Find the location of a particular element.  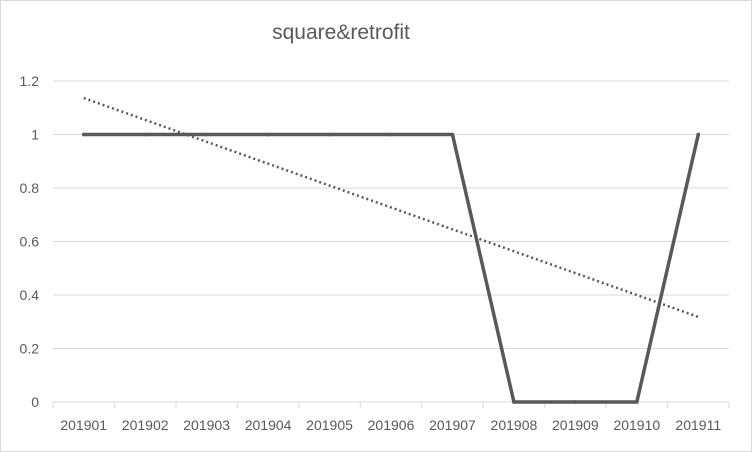

x-tick-label: 201904 is located at coordinates (268, 425).